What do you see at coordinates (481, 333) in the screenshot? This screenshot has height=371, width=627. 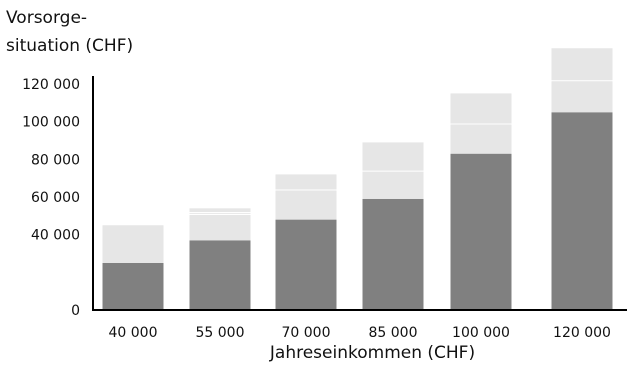 I see `x-tick-label: 100 000` at bounding box center [481, 333].